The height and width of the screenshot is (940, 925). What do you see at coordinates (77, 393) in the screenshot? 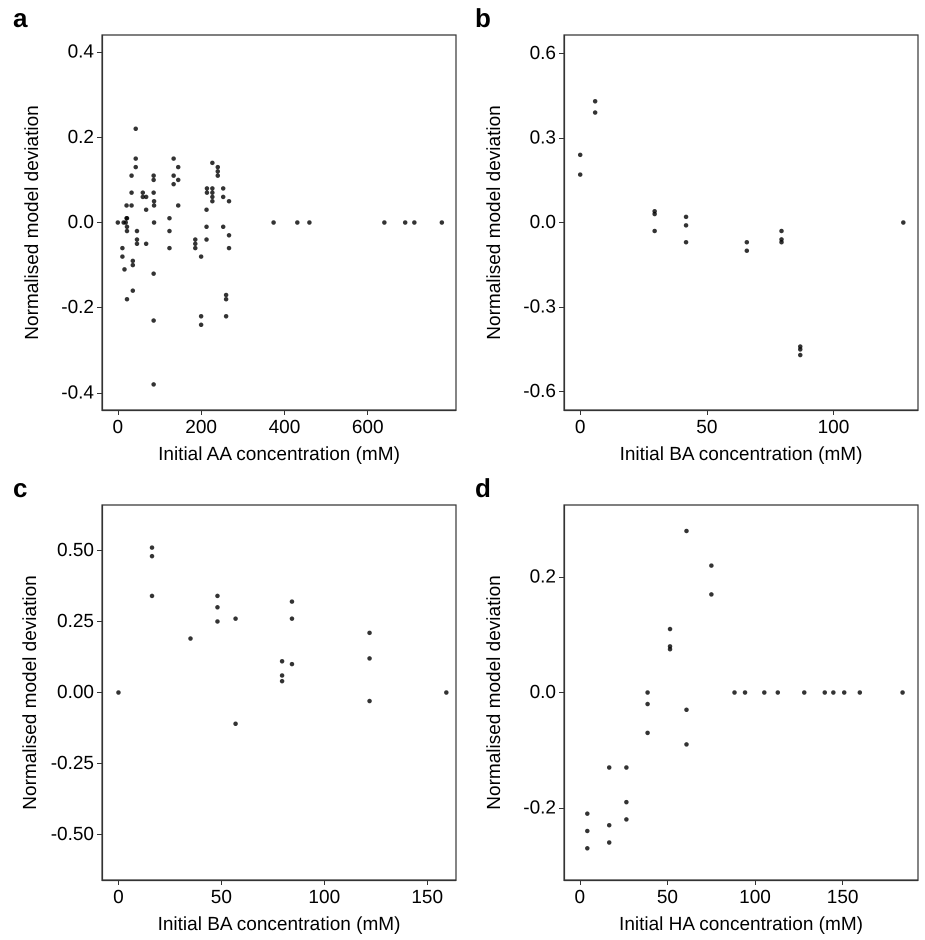
I see `y-tick-label: -0.4` at bounding box center [77, 393].